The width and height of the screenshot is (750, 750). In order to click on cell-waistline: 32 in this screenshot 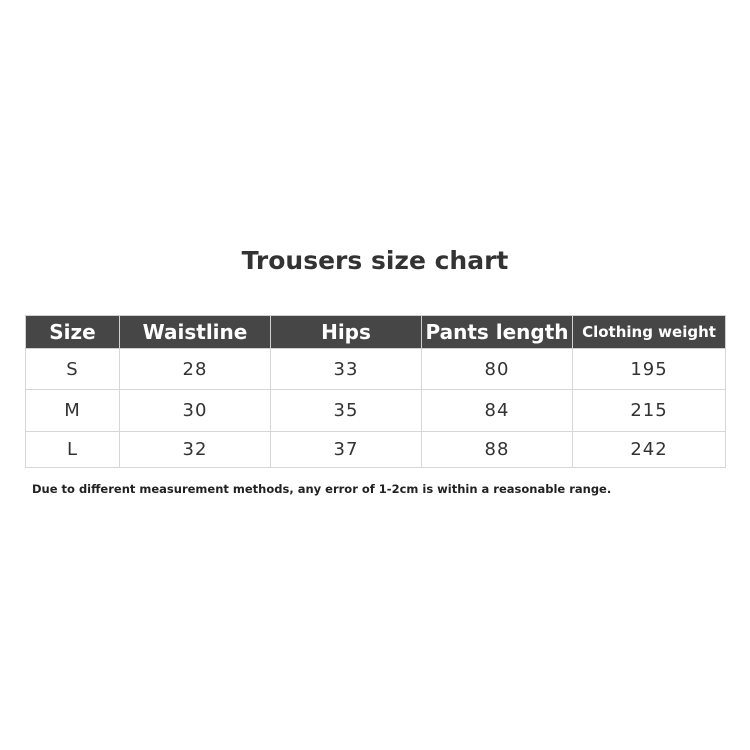, I will do `click(195, 449)`.